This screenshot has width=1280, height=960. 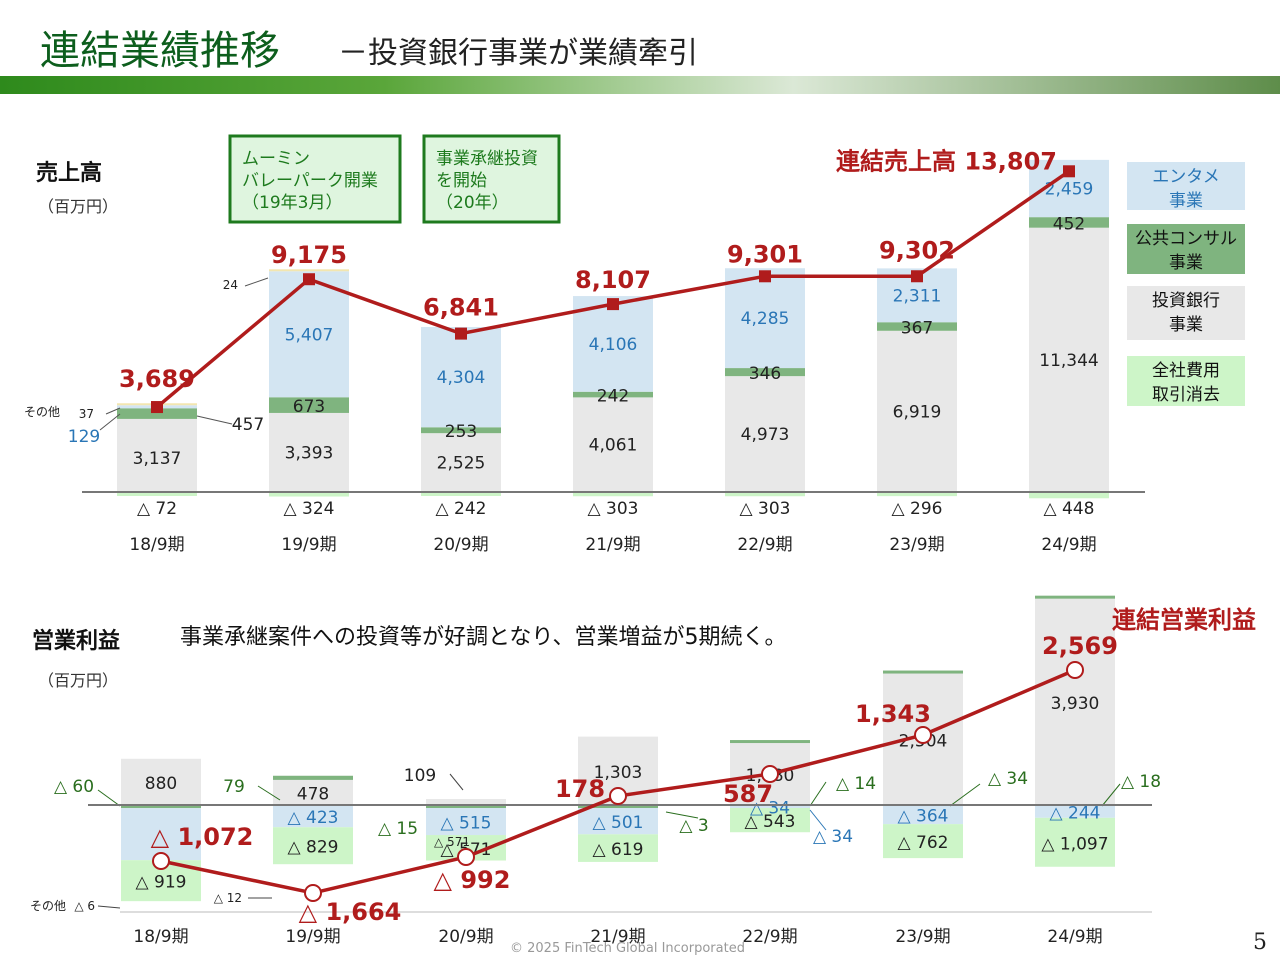 What do you see at coordinates (765, 254) in the screenshot?
I see `revenue-total-label: 9,301` at bounding box center [765, 254].